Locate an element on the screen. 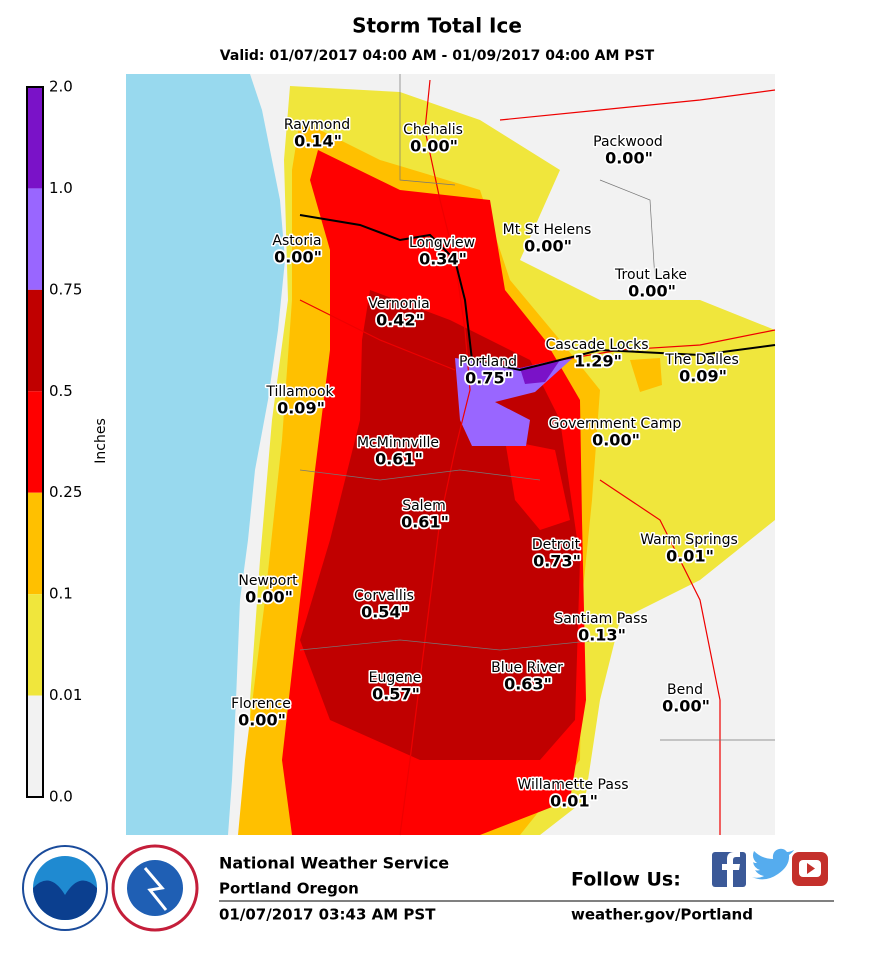 This screenshot has height=961, width=874. issued: 01/07/2017 03:43 AM PST is located at coordinates (327, 915).